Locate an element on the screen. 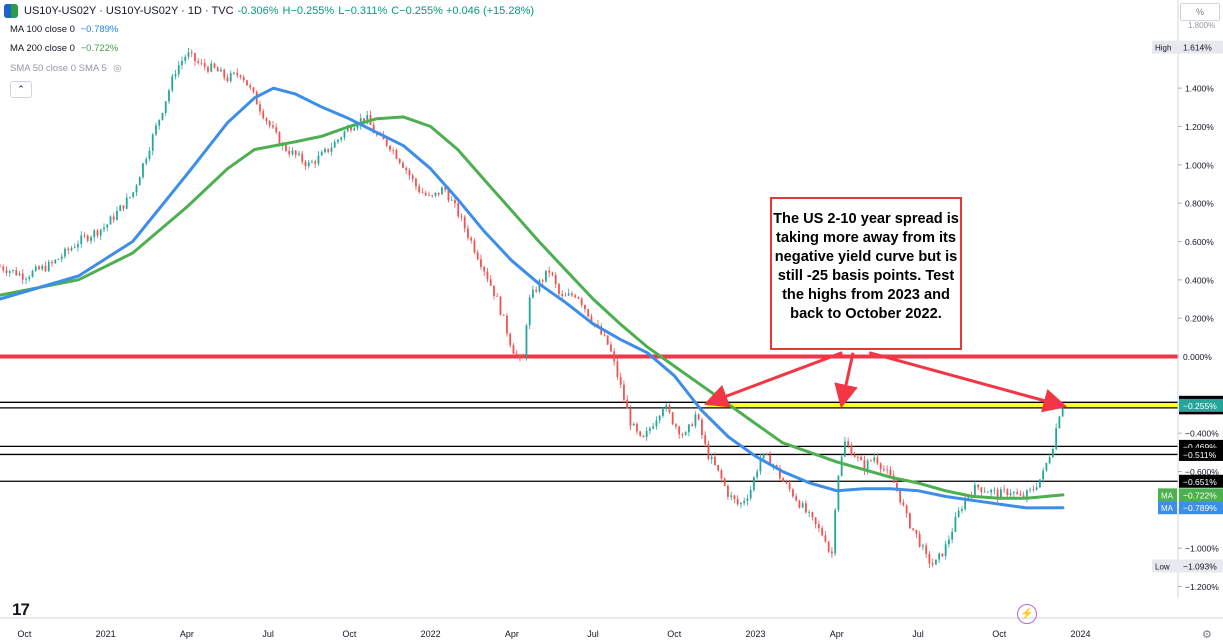 This screenshot has height=644, width=1223. legend-ma200-label: MA 200 close 0 is located at coordinates (42, 48).